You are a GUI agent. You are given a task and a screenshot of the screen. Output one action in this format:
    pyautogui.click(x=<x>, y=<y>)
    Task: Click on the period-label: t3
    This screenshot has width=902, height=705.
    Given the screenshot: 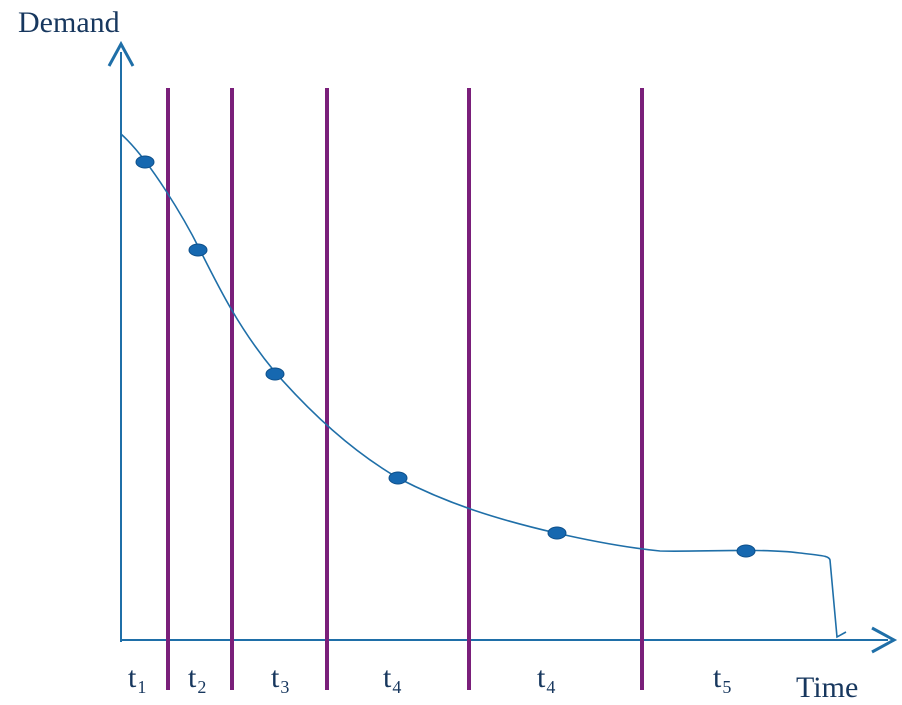 What is the action you would take?
    pyautogui.click(x=280, y=679)
    